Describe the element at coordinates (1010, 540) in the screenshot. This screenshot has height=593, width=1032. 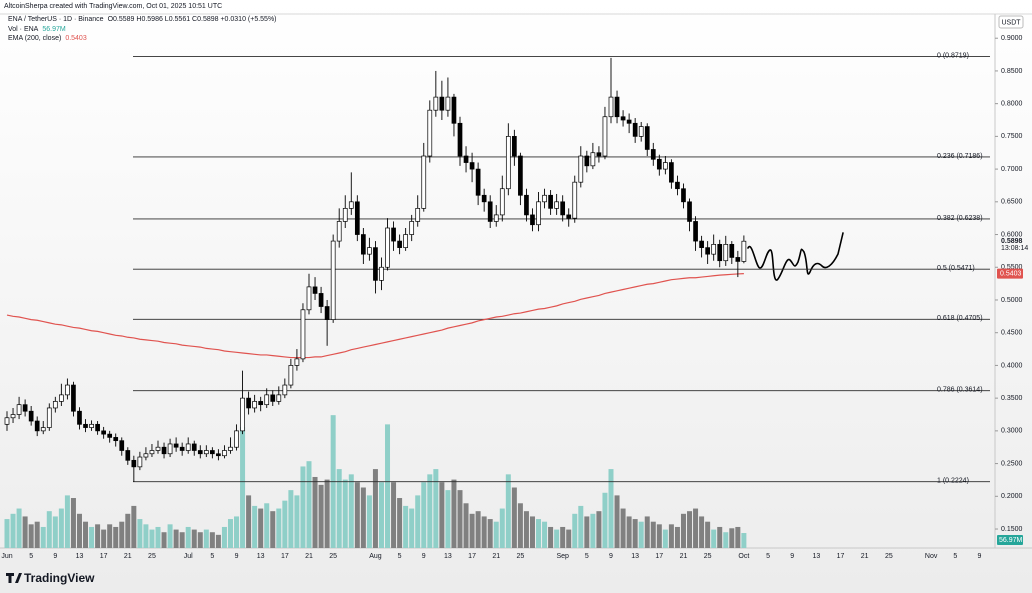
I see `volume-box` at that location.